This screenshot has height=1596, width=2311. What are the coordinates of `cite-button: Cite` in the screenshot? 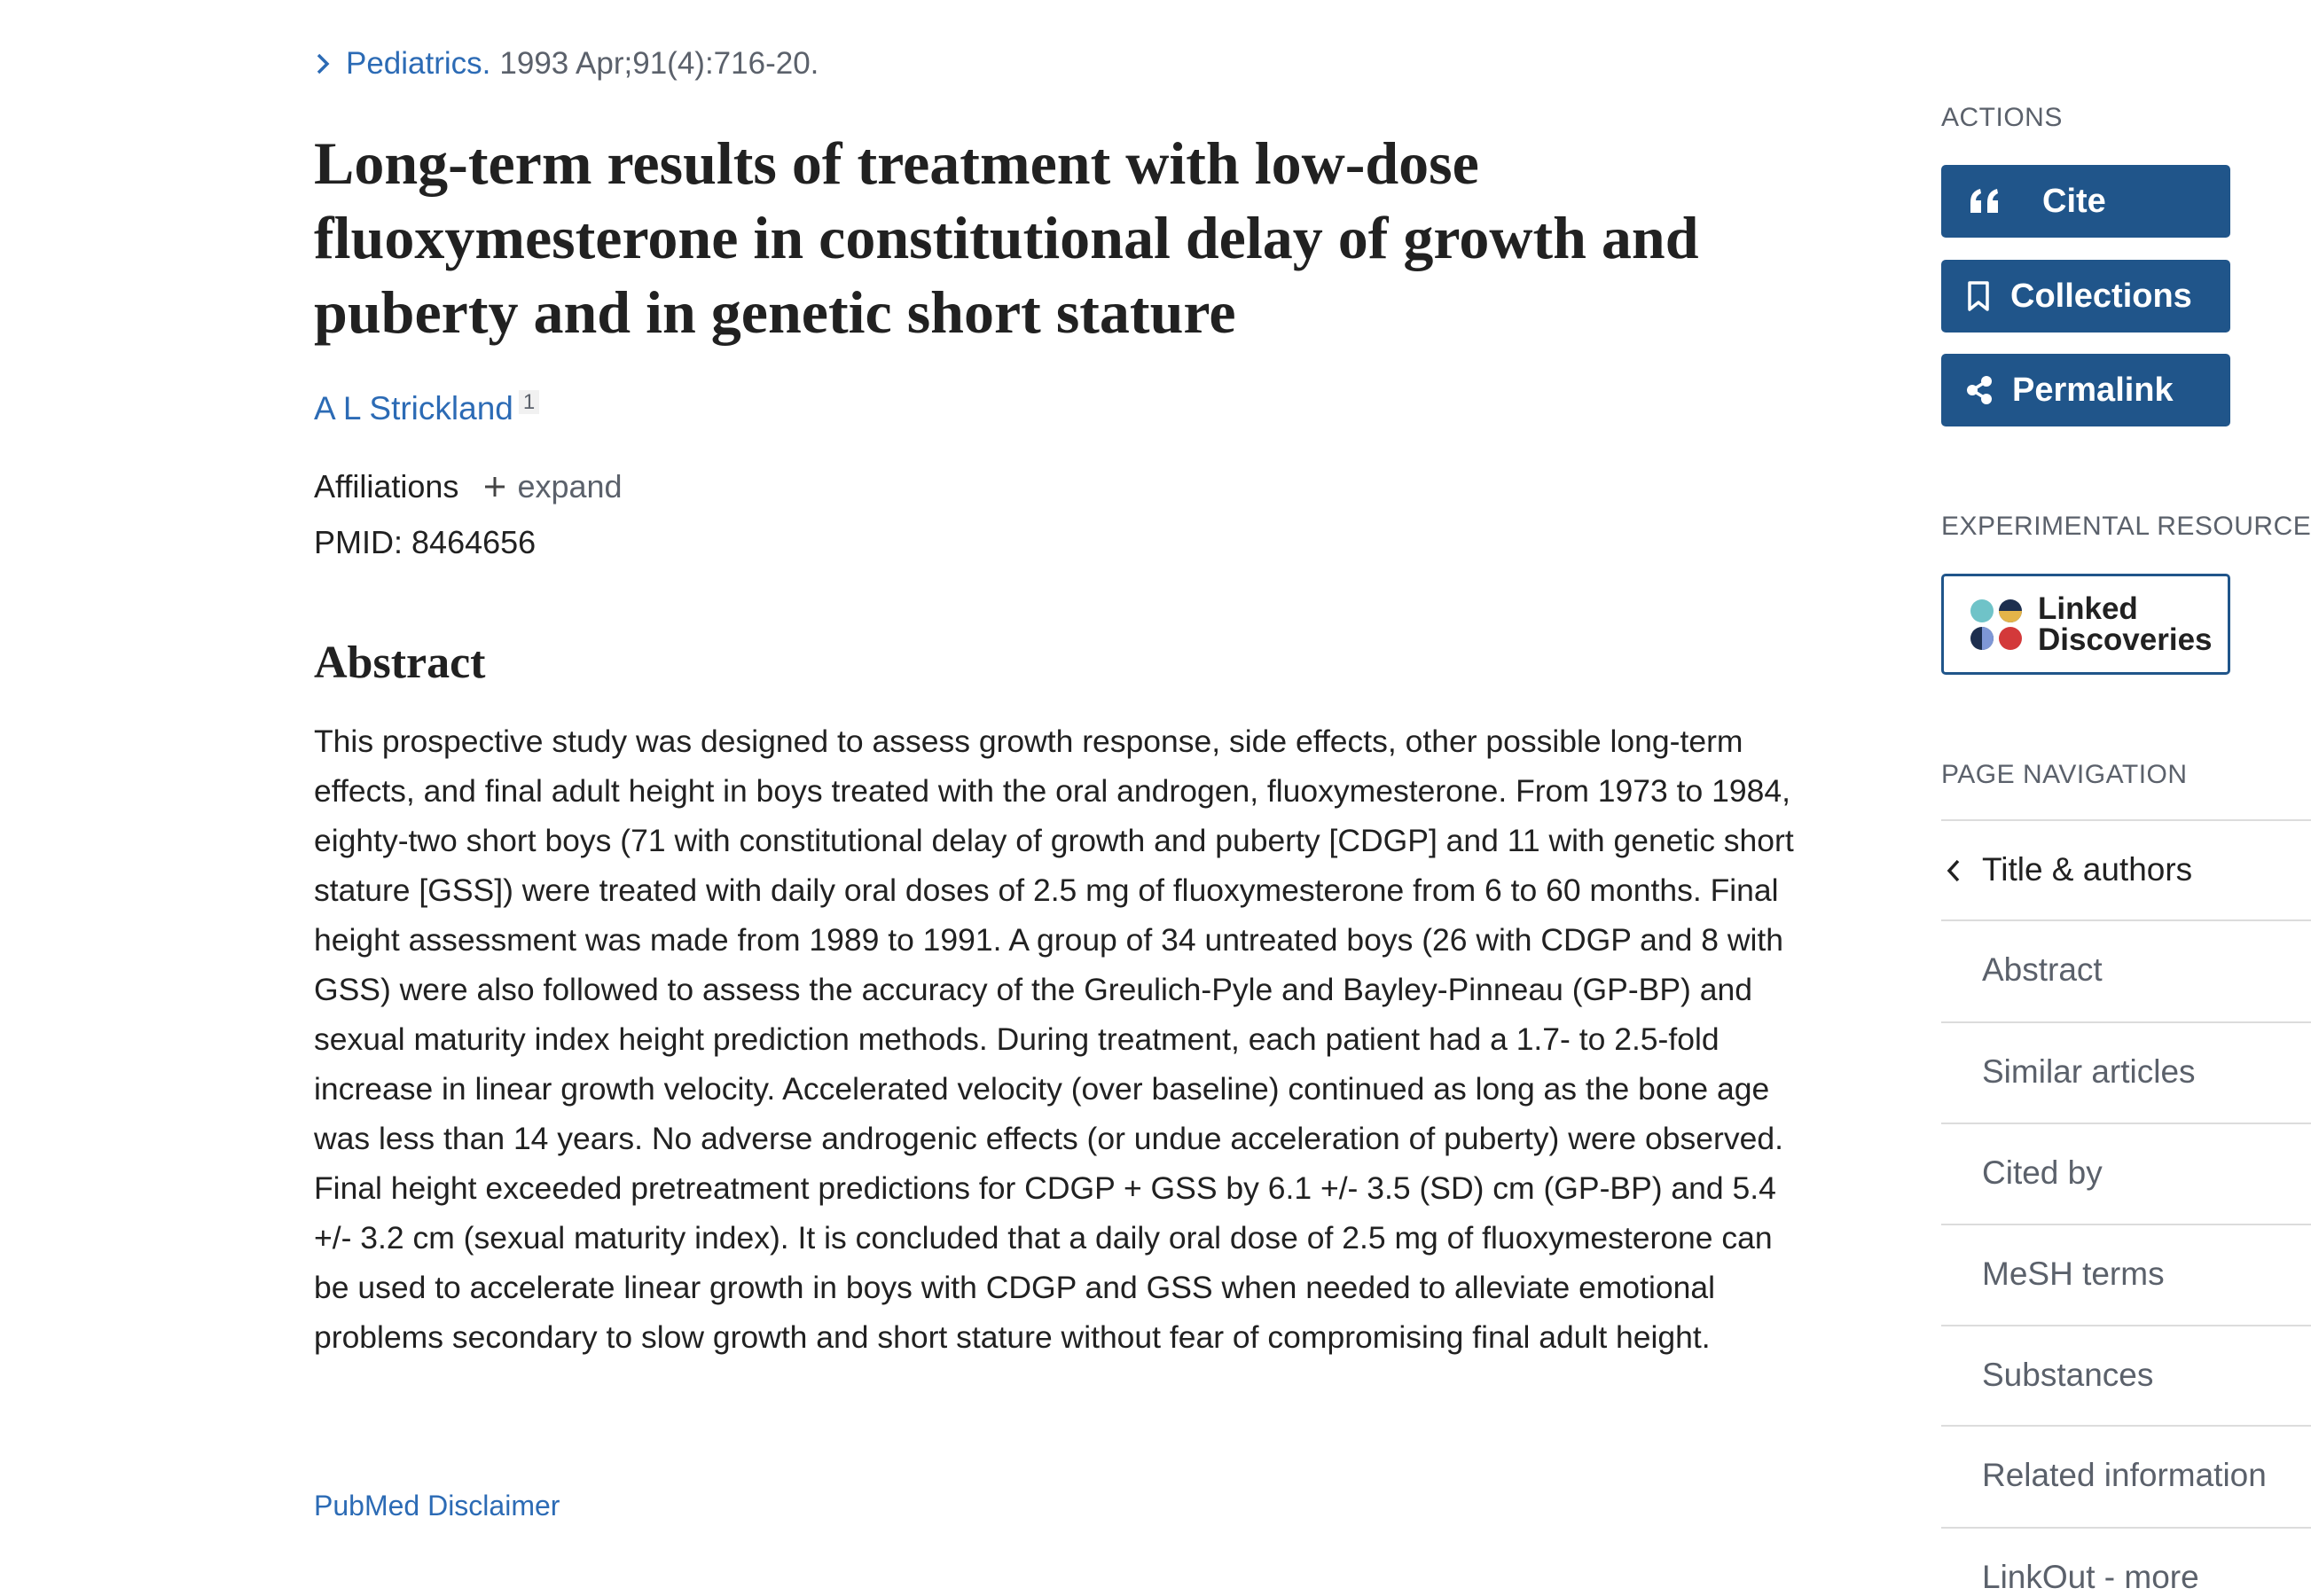 It's located at (2085, 201).